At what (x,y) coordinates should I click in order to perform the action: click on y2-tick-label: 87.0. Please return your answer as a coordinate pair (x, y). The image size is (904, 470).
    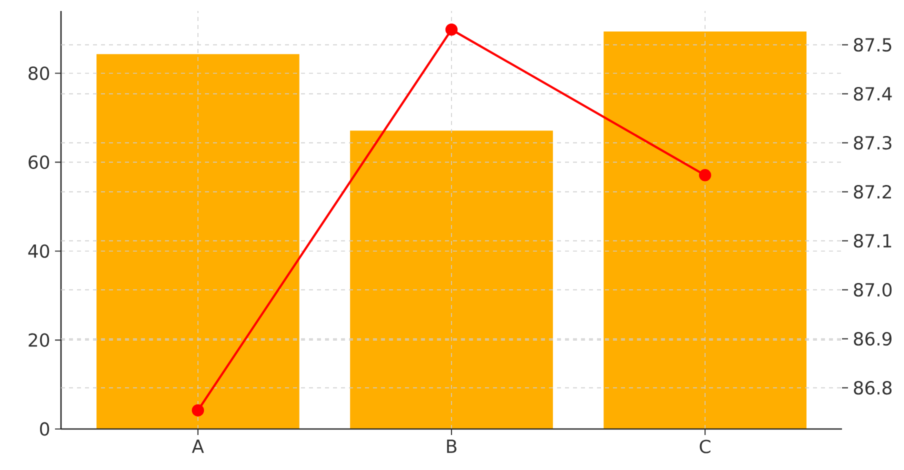
    Looking at the image, I should click on (873, 290).